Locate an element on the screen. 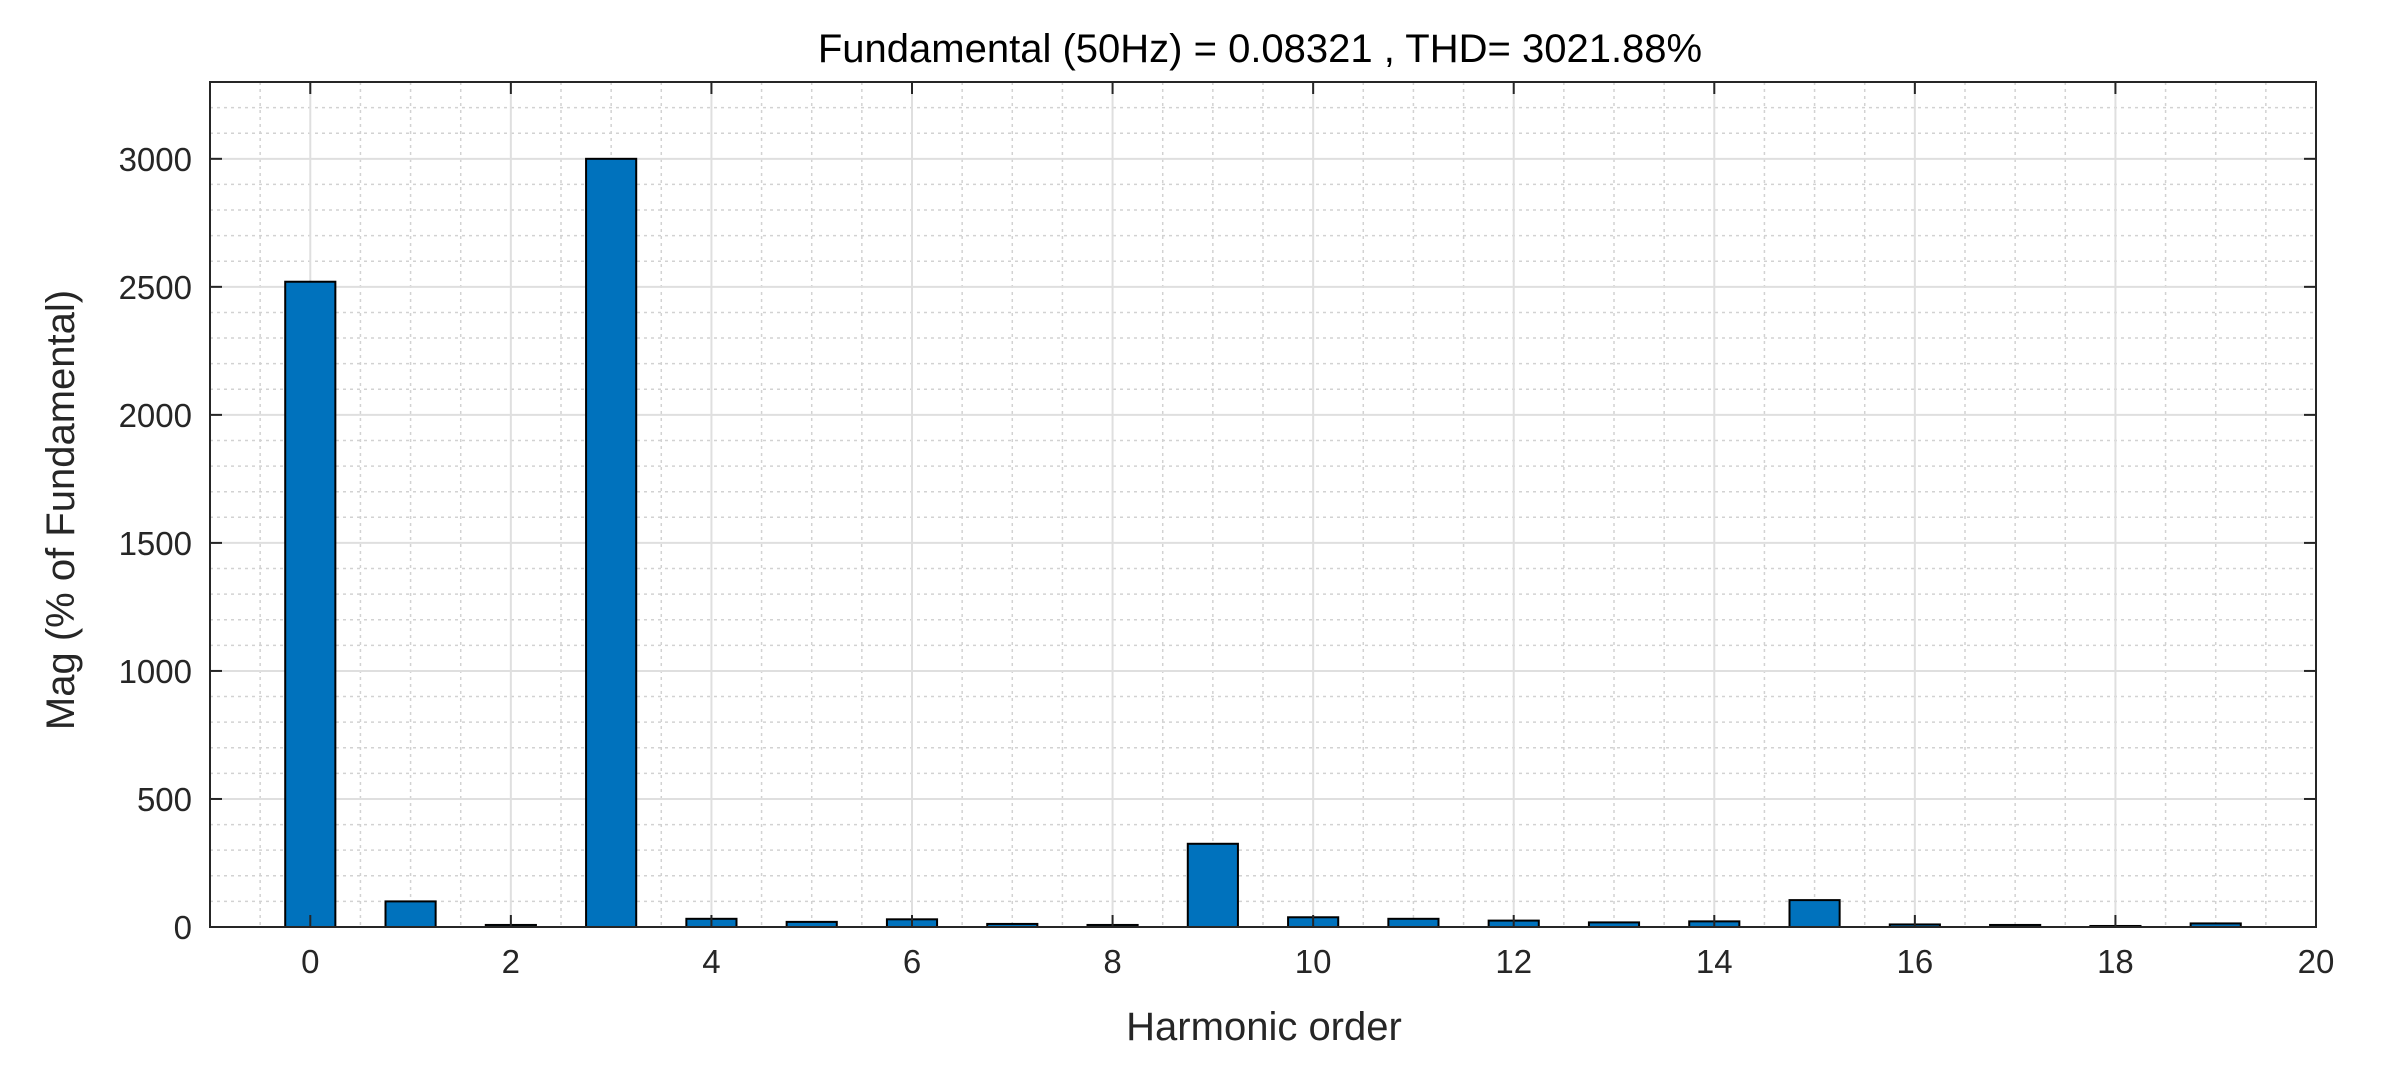 The width and height of the screenshot is (2386, 1081). x-tick-label: 18 is located at coordinates (2115, 961).